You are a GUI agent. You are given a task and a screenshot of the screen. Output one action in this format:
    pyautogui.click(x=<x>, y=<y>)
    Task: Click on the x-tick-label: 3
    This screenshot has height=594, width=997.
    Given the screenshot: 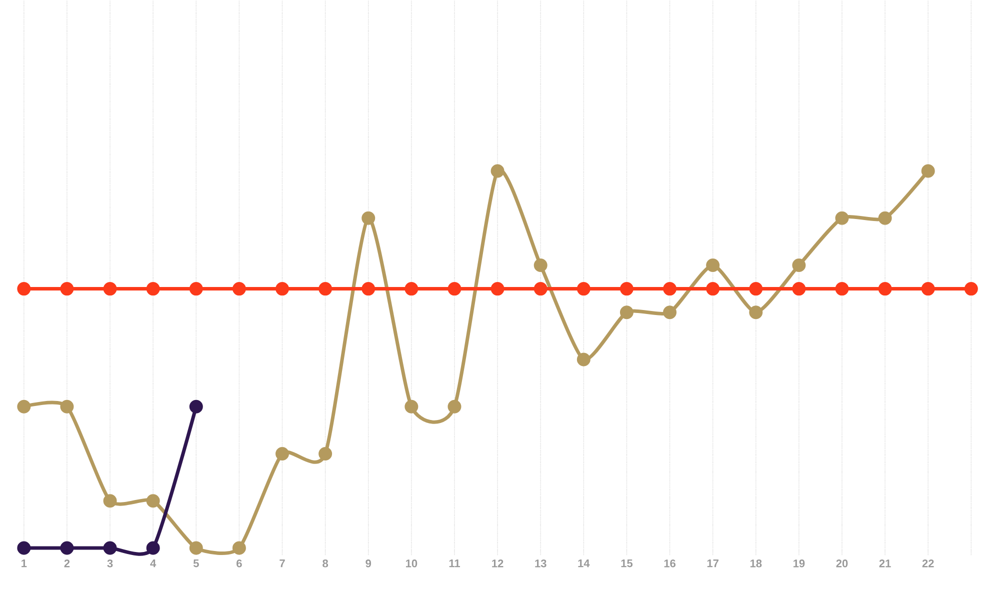 What is the action you would take?
    pyautogui.click(x=110, y=564)
    